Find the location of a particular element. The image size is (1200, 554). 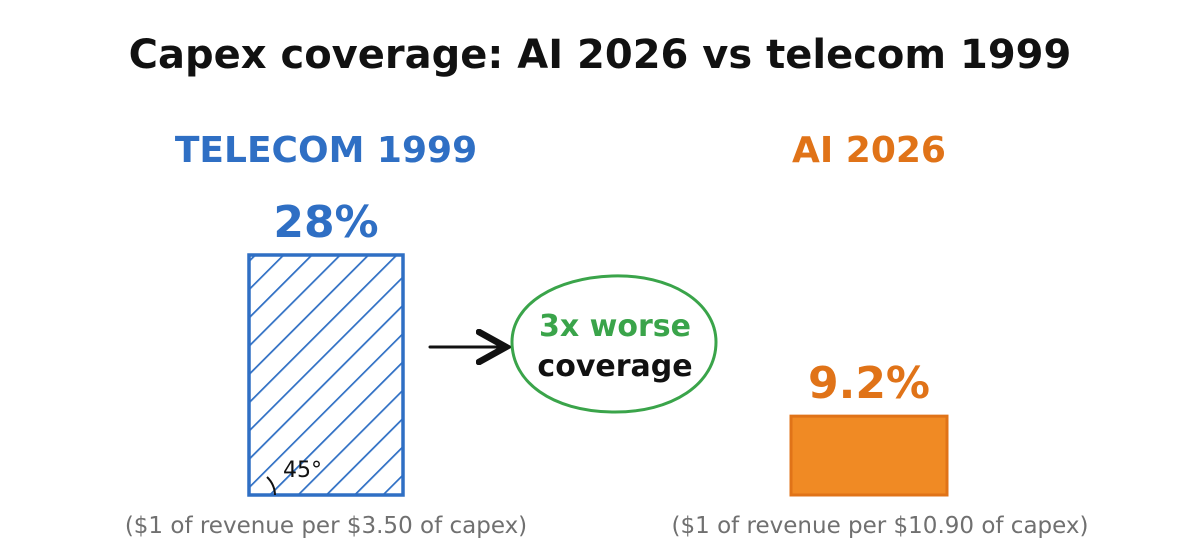

bar-footnote: ($1 of revenue per $3.50 of capex) is located at coordinates (326, 526).